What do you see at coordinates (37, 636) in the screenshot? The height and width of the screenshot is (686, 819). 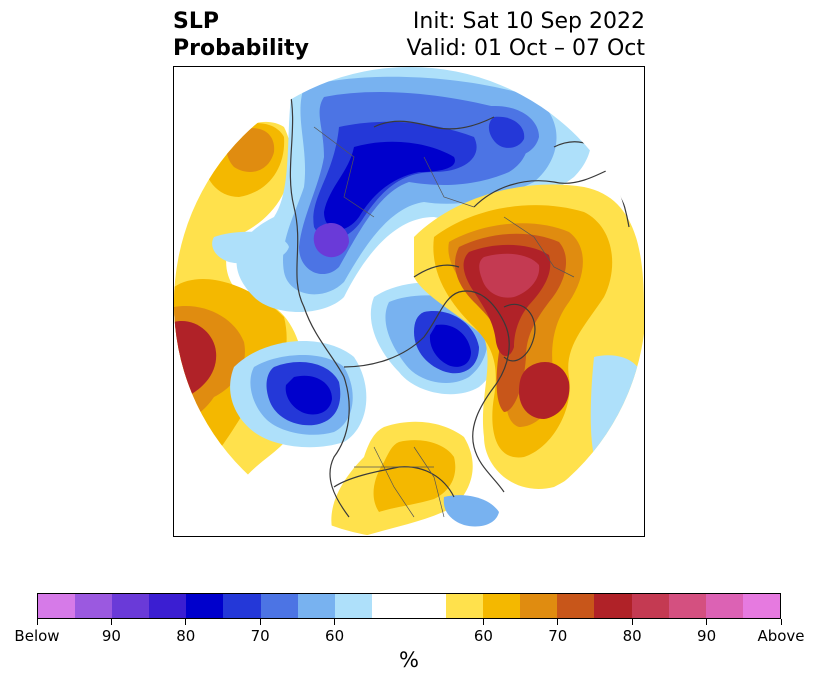 I see `colorbar-tick-label: Below` at bounding box center [37, 636].